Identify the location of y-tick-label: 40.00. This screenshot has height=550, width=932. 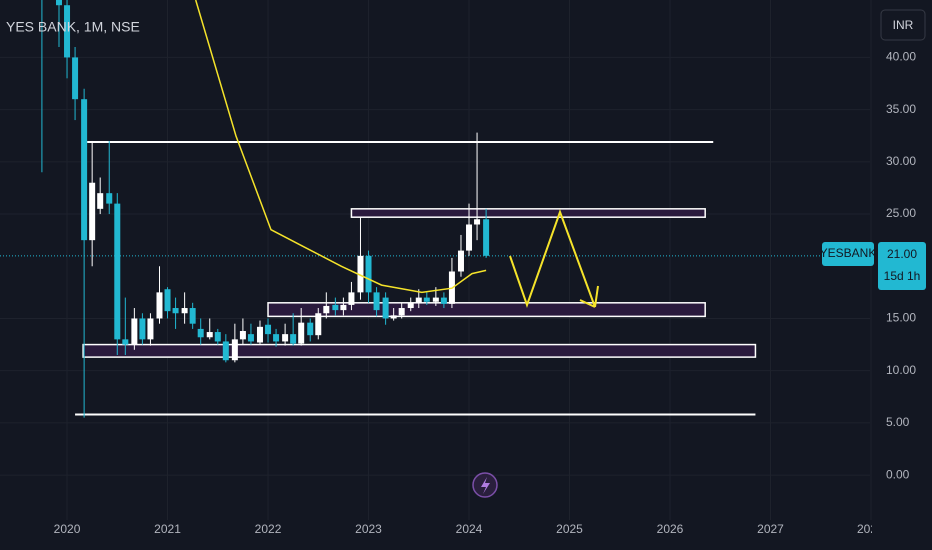
(901, 57).